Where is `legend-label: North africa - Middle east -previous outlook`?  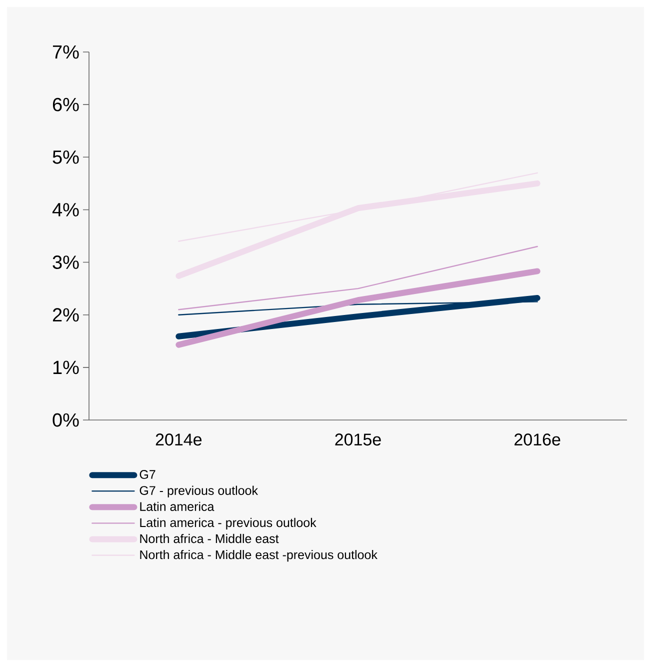
legend-label: North africa - Middle east -previous outlook is located at coordinates (259, 556).